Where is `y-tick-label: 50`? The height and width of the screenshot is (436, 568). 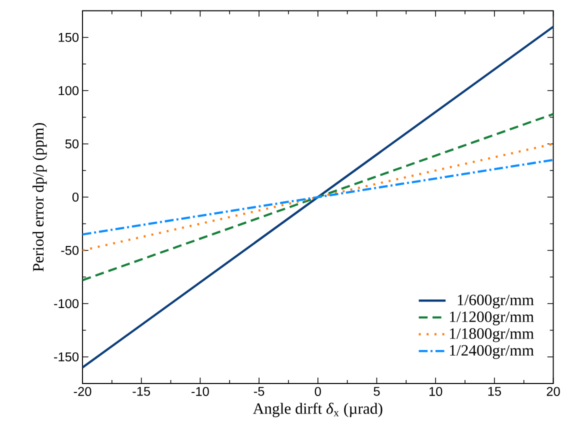 y-tick-label: 50 is located at coordinates (72, 143).